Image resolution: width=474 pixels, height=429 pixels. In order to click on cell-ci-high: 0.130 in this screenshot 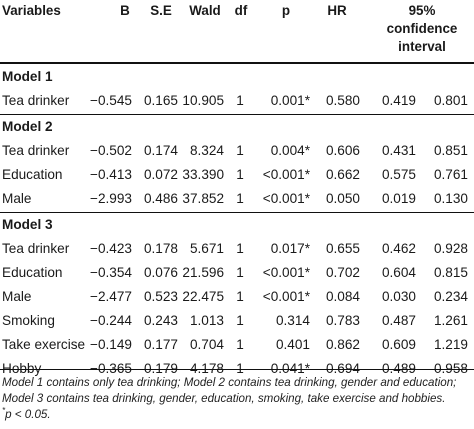, I will do `click(450, 198)`.